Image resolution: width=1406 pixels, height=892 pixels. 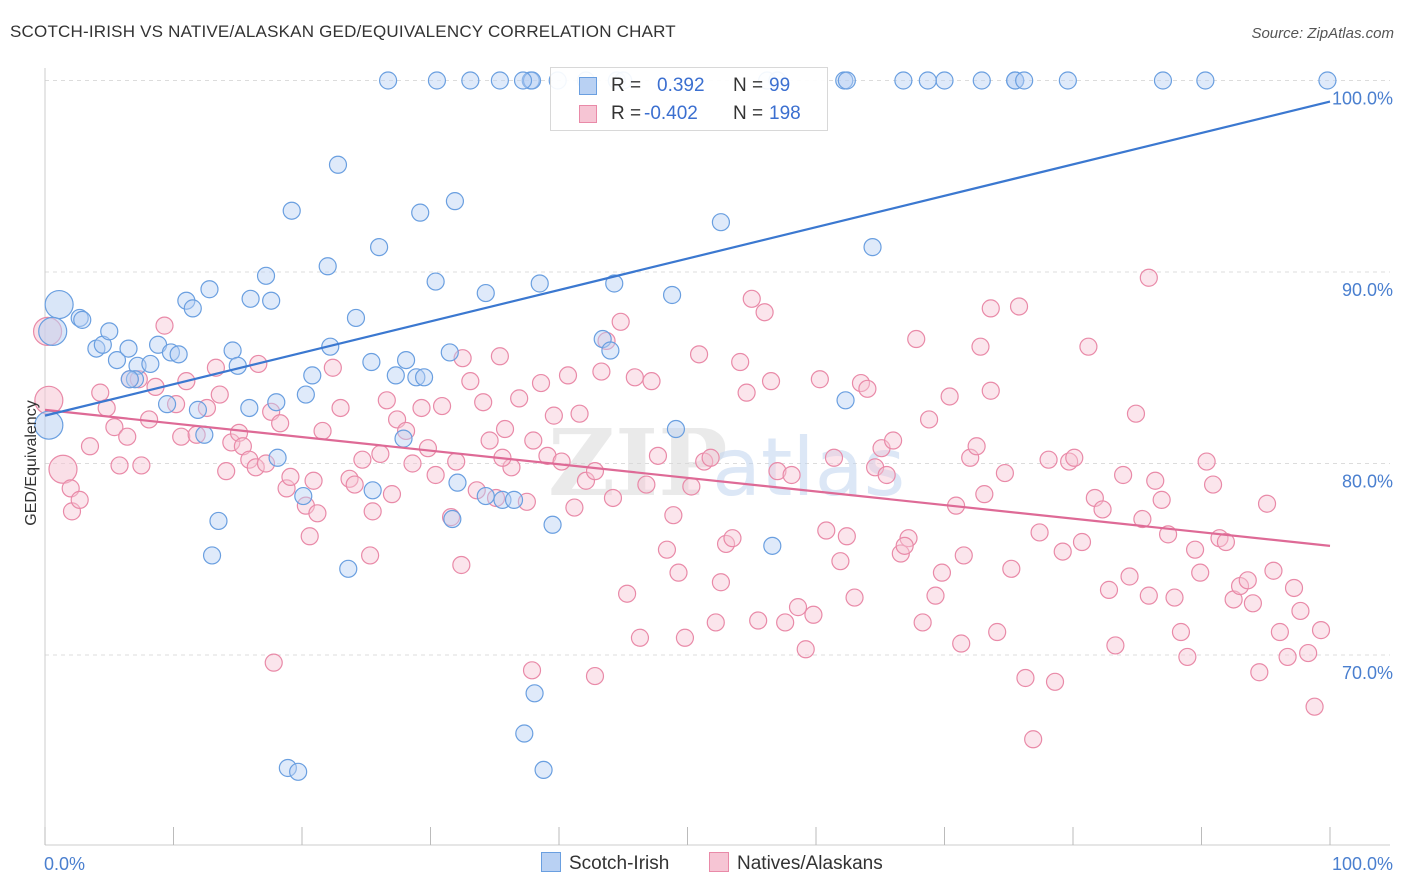 I want to click on blue-swatch-icon, so click(x=588, y=86).